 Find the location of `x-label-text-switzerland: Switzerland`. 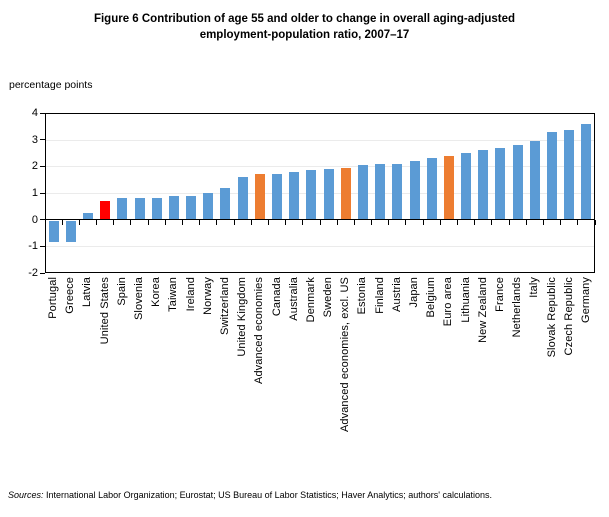

x-label-text-switzerland: Switzerland is located at coordinates (224, 306).